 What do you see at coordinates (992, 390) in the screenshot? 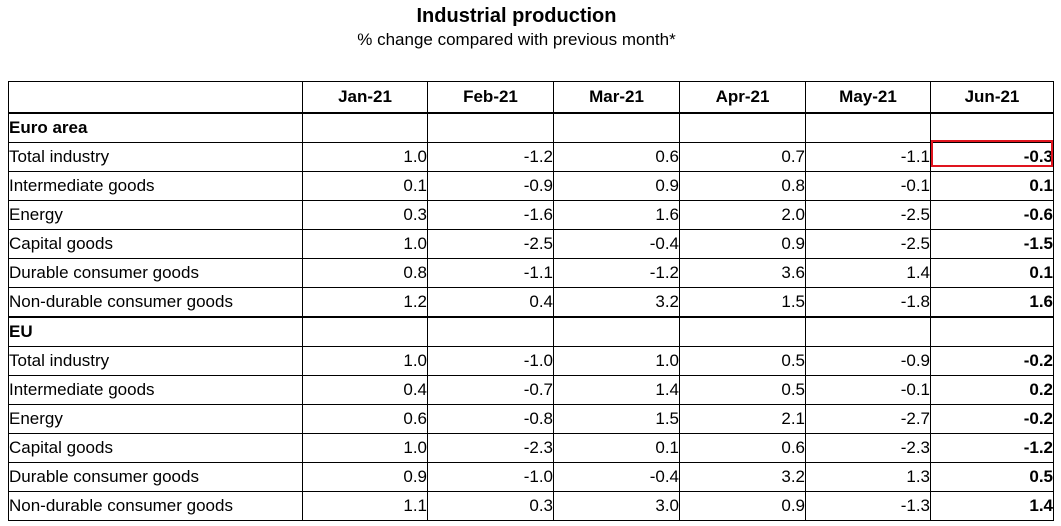
I see `value-cell: 0.2` at bounding box center [992, 390].